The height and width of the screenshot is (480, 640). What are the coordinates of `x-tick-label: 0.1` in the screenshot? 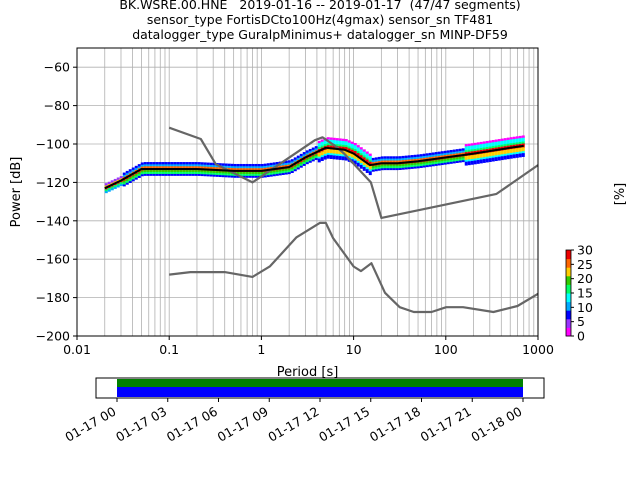 It's located at (169, 349).